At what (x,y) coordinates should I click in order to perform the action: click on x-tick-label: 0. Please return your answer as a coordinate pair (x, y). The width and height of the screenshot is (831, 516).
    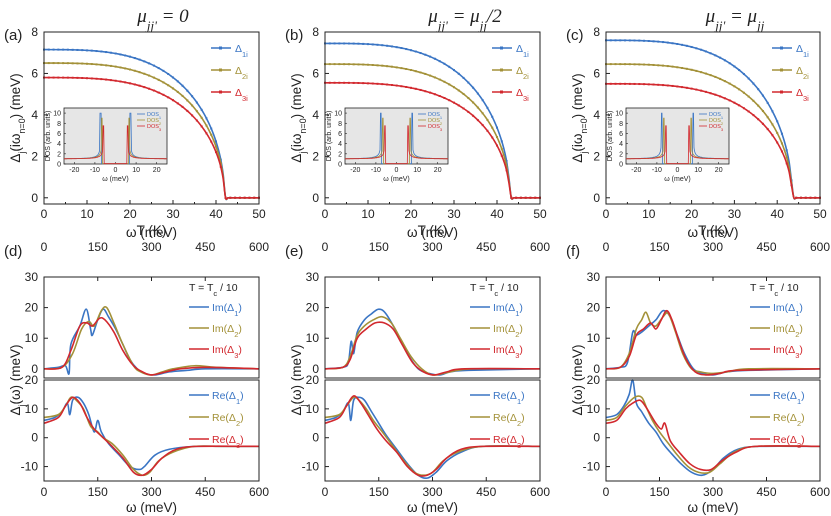
    Looking at the image, I should click on (325, 492).